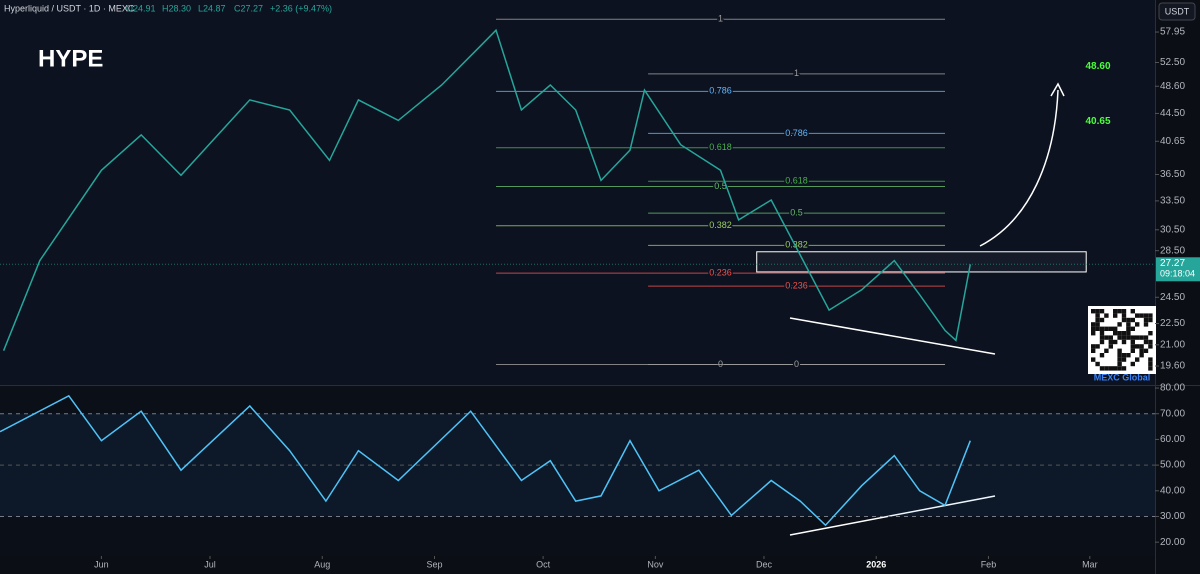 The image size is (1200, 574). I want to click on y-tick-label: 44.50, so click(1172, 113).